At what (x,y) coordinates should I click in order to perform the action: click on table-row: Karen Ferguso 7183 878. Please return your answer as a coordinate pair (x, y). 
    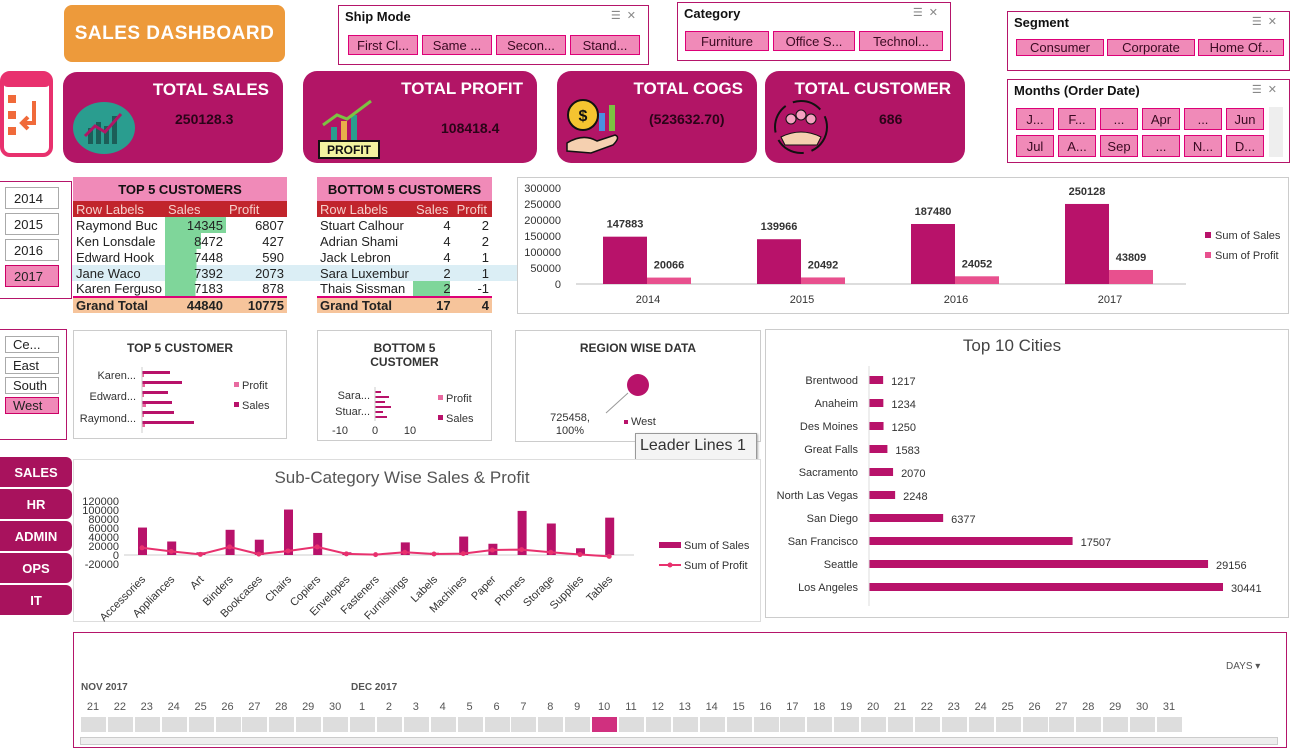
    Looking at the image, I should click on (180, 289).